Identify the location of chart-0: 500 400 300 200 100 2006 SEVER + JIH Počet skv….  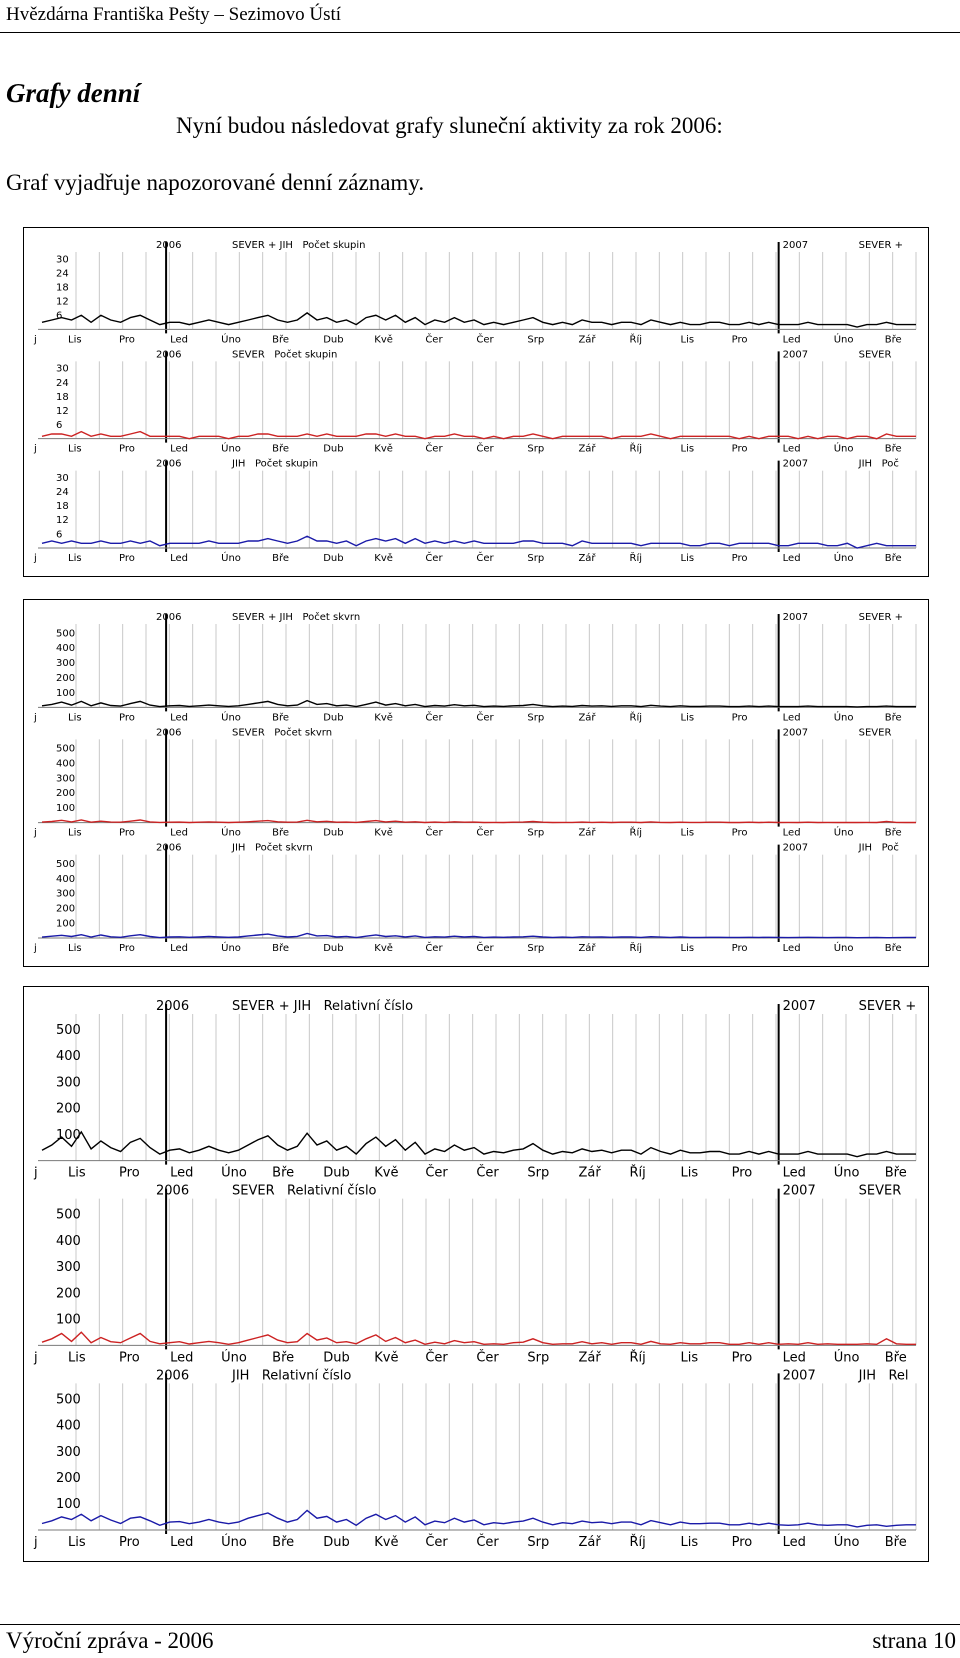
(475, 667).